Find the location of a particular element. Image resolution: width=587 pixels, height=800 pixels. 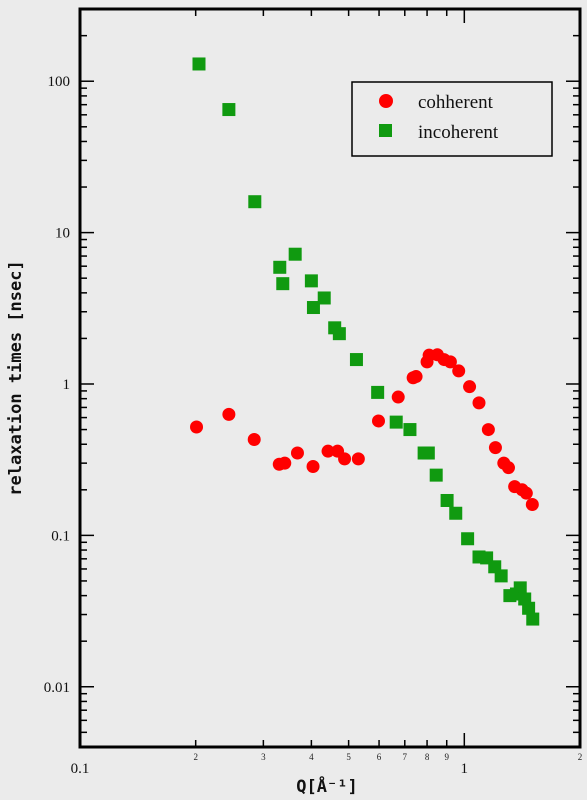

y-tick-label: 0.01 is located at coordinates (57, 688).